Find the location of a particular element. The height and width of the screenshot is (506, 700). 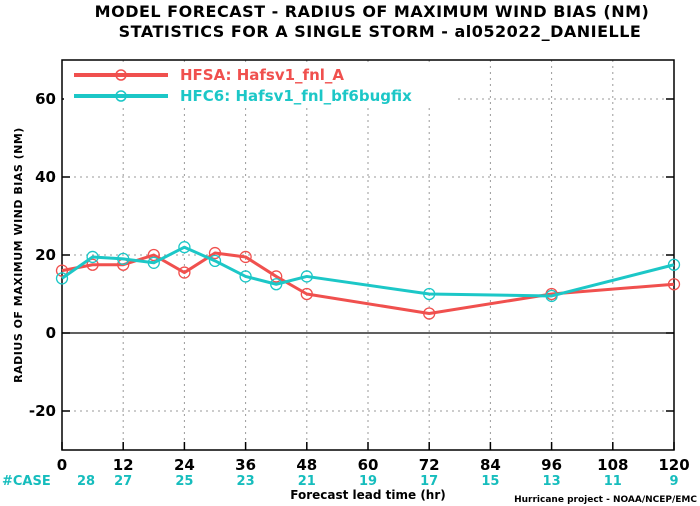

x-tick-label: 96 is located at coordinates (551, 465).